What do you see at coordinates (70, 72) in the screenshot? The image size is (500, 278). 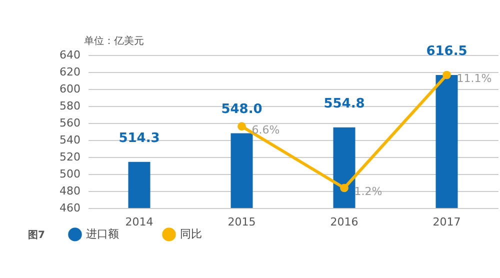 I see `y-tick-label: 620` at bounding box center [70, 72].